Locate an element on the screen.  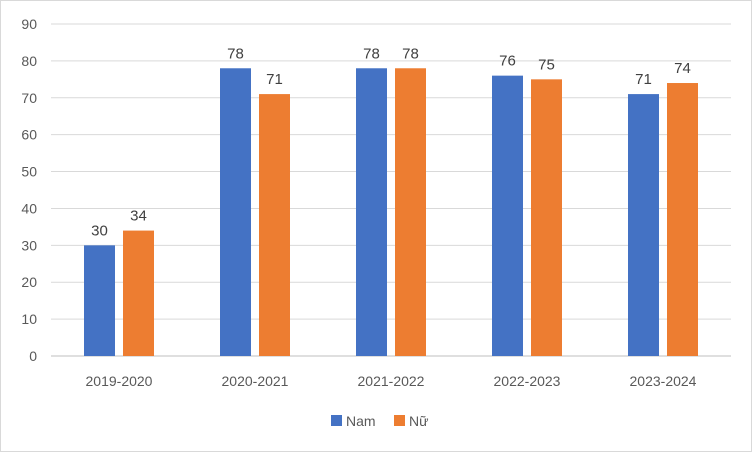
bar-nu-2023-2024 is located at coordinates (682, 220).